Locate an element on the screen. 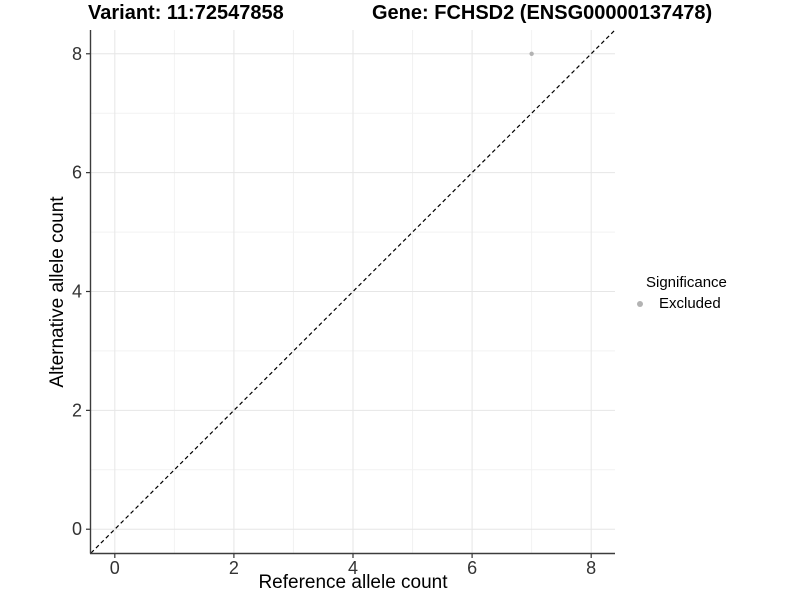 The height and width of the screenshot is (600, 800). excluded-point-icon is located at coordinates (640, 303).